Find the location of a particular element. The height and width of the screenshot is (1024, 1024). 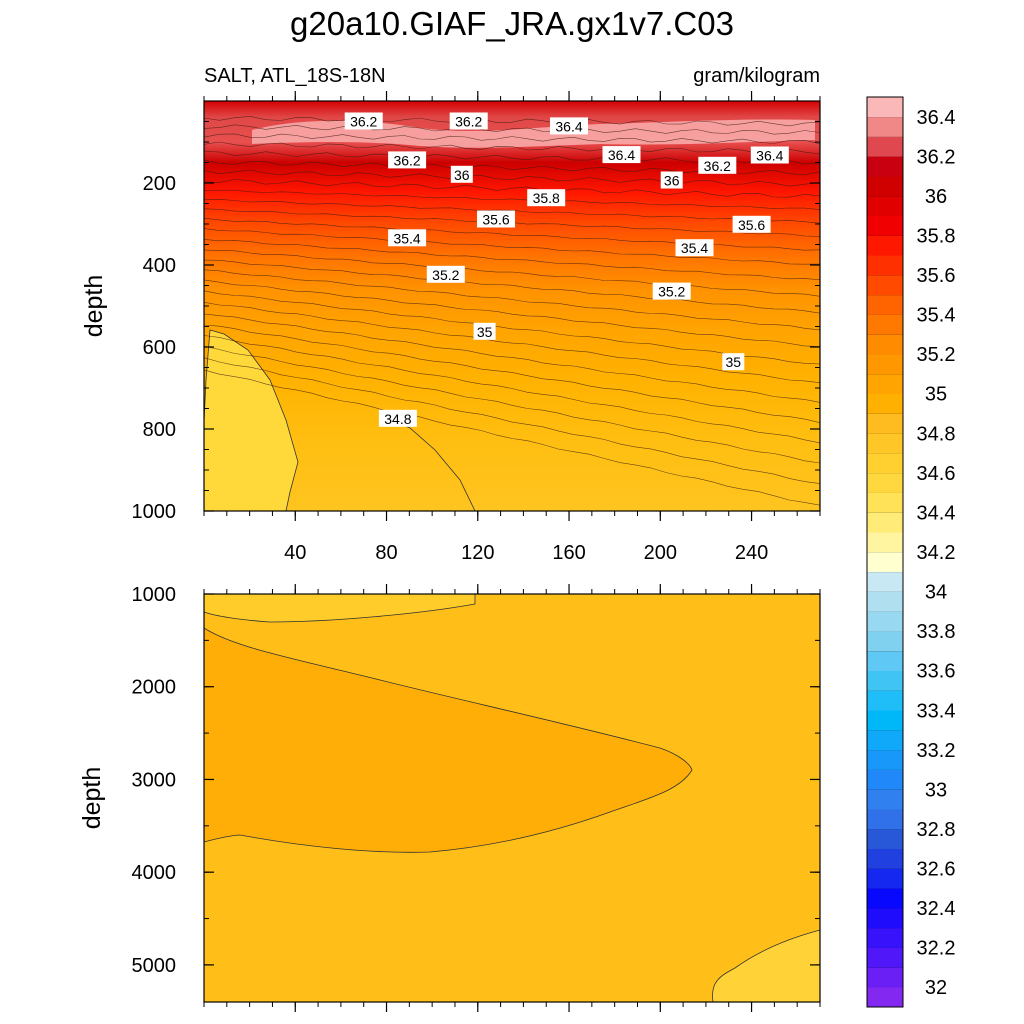

colorbar-tick-label: 34.8 is located at coordinates (936, 434).